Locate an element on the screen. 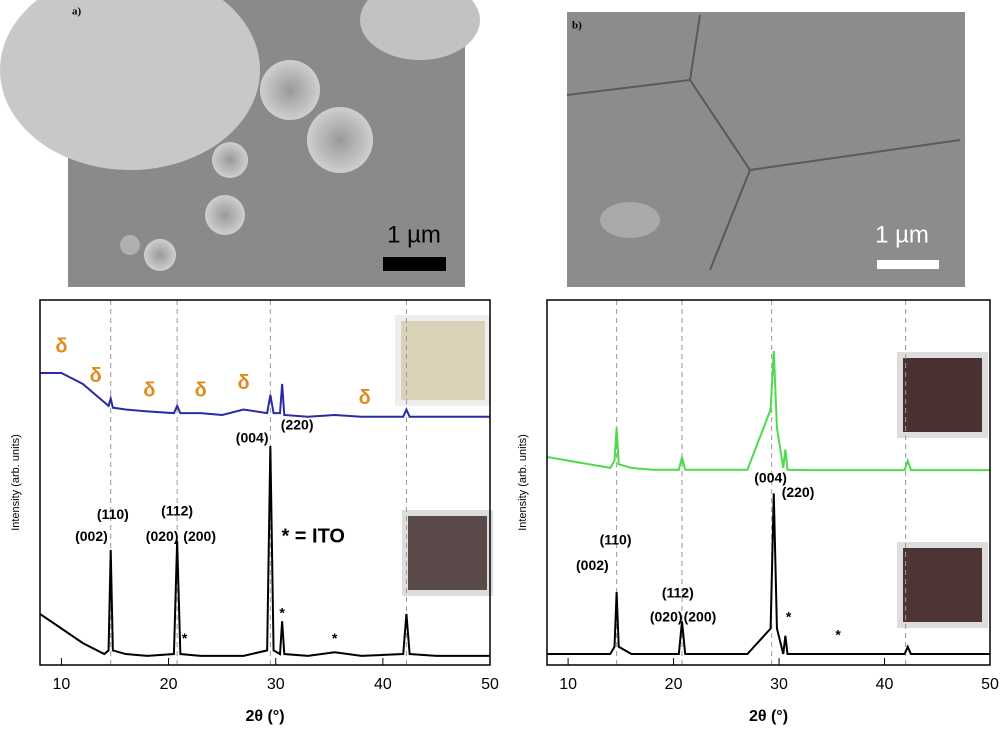 The width and height of the screenshot is (1006, 737). panel-label: b) is located at coordinates (577, 26).